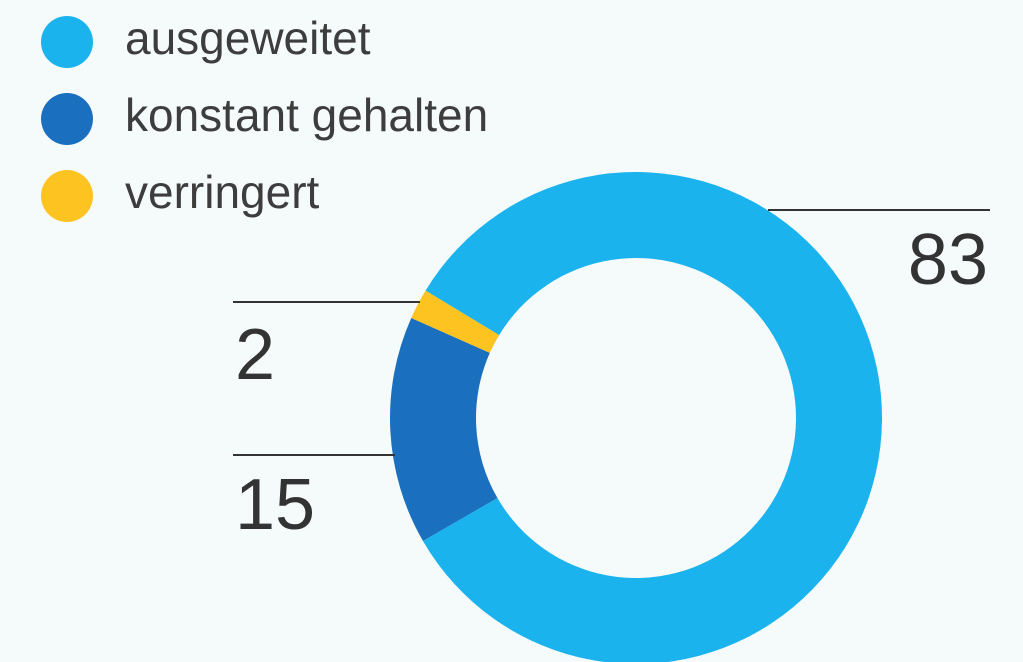 The height and width of the screenshot is (662, 1023). Describe the element at coordinates (306, 115) in the screenshot. I see `legend-label: konstant gehalten` at that location.